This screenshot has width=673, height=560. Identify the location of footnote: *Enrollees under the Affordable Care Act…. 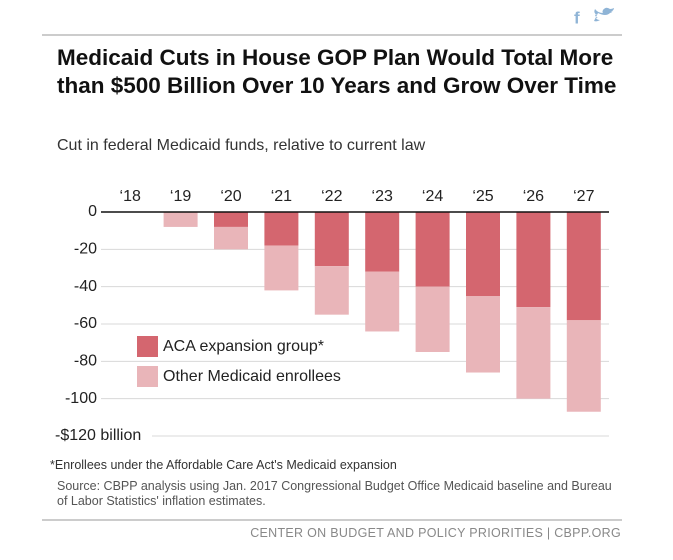
(223, 465).